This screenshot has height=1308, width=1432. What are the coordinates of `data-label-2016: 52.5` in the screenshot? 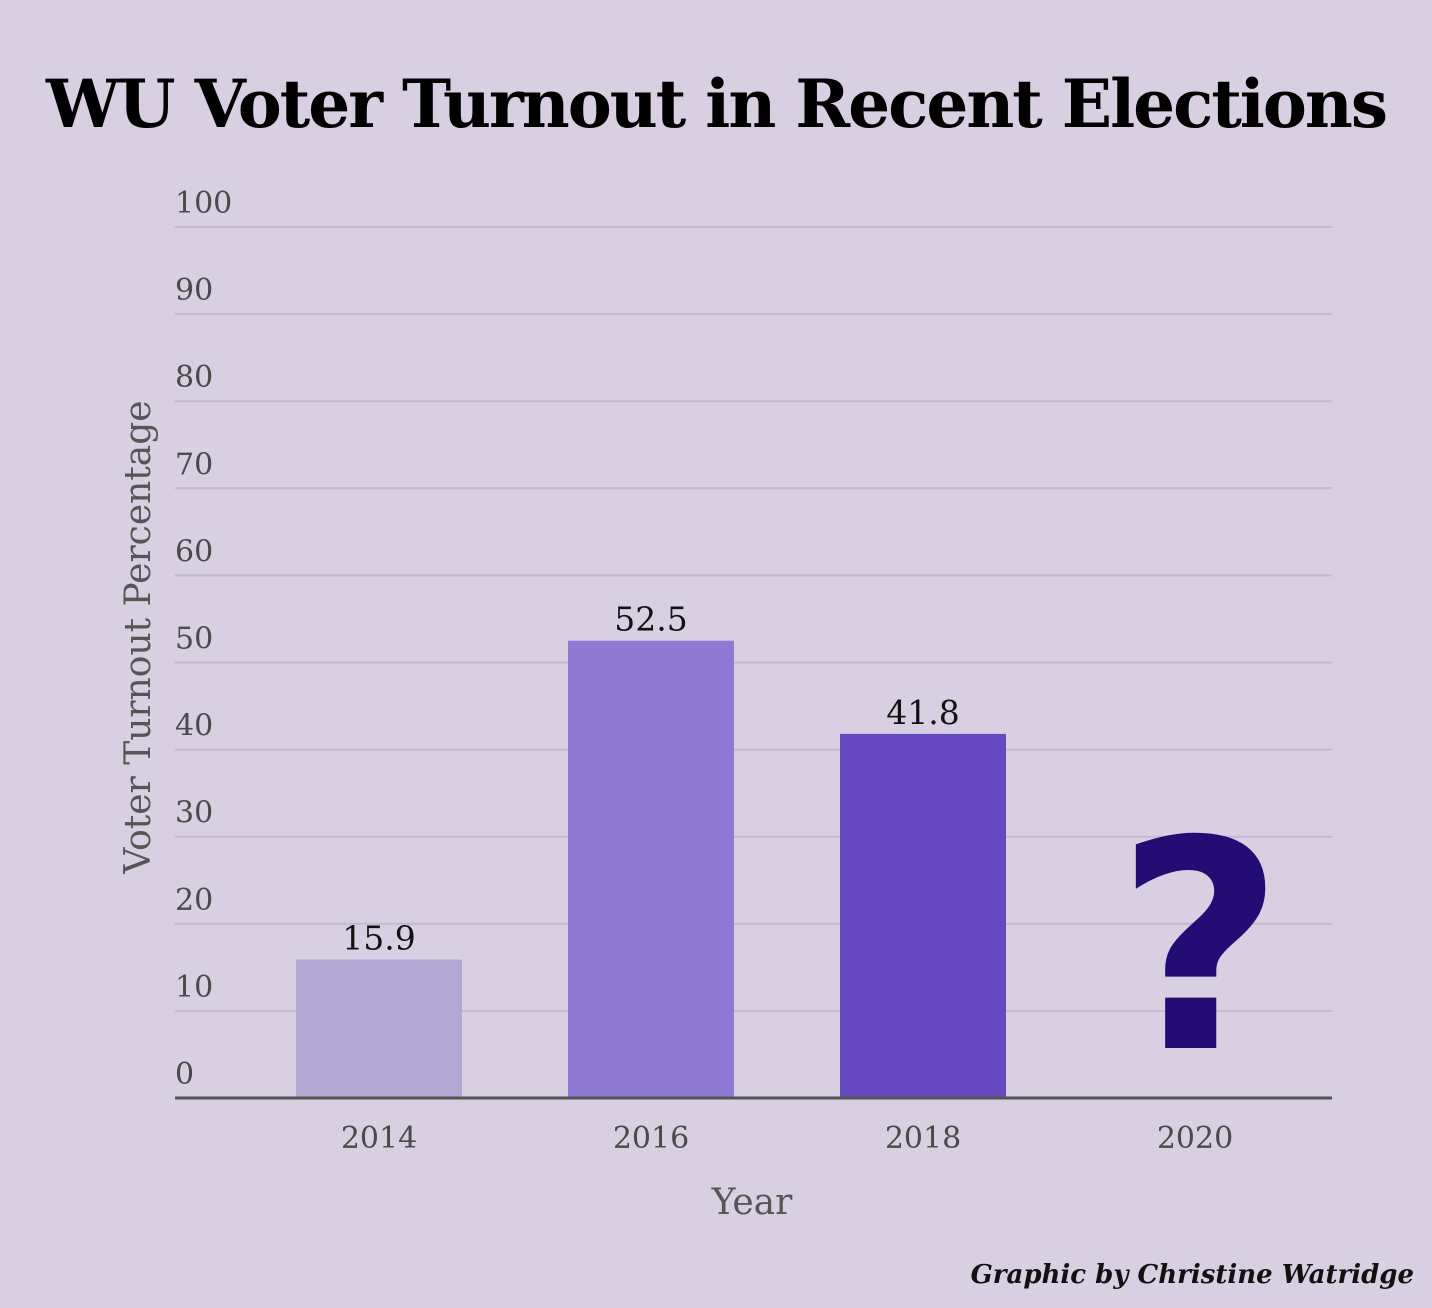 It's located at (650, 619).